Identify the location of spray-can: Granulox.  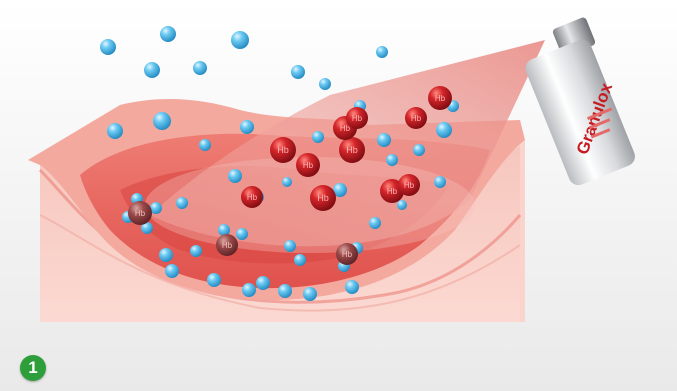
(580, 101).